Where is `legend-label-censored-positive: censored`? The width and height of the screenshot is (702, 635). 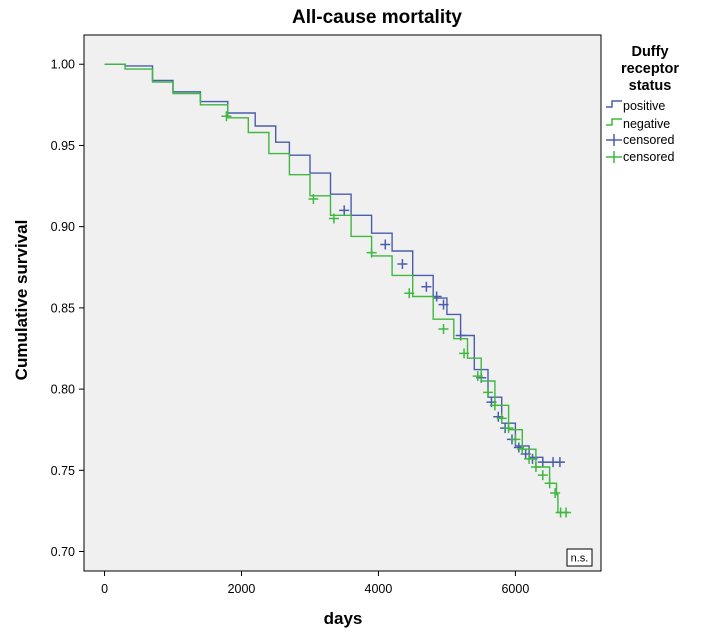 legend-label-censored-positive: censored is located at coordinates (648, 140).